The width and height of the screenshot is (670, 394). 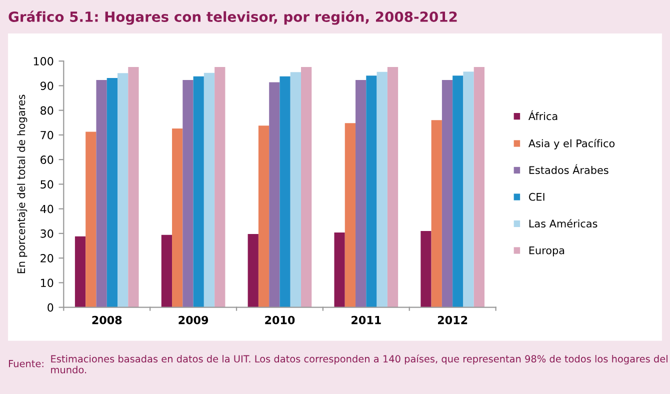 What do you see at coordinates (280, 320) in the screenshot?
I see `x-tick-label: 2010` at bounding box center [280, 320].